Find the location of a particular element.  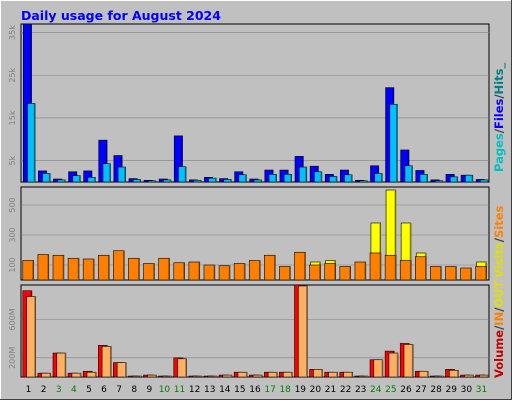

xtick-label: 3 is located at coordinates (59, 390).